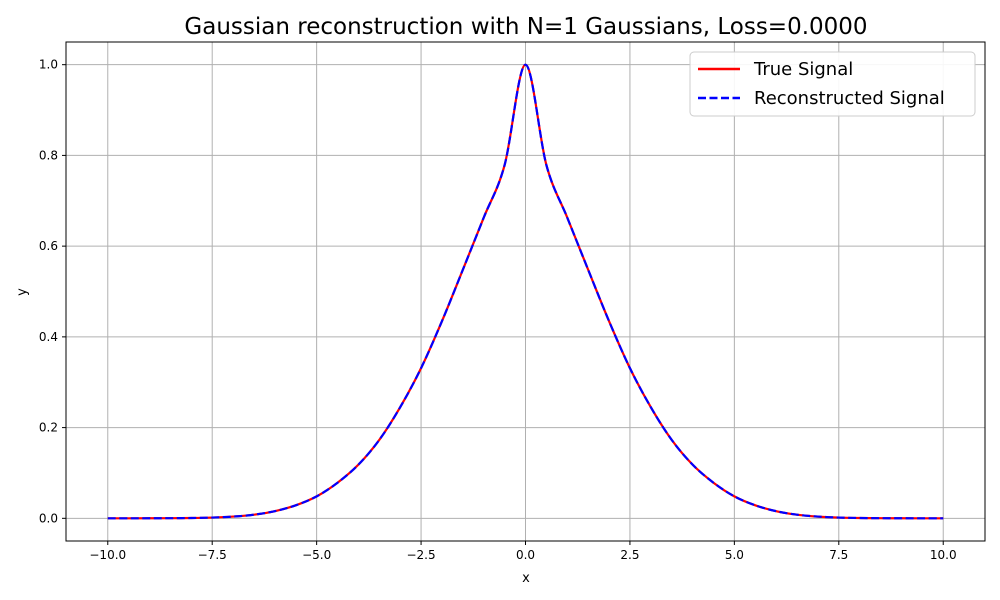 The width and height of the screenshot is (1000, 600). I want to click on x-axis-ticks: −10.0 −7.5 −5.0 −2.5 0.0 2.5 5.0 7.5 10.0, so click(523, 551).